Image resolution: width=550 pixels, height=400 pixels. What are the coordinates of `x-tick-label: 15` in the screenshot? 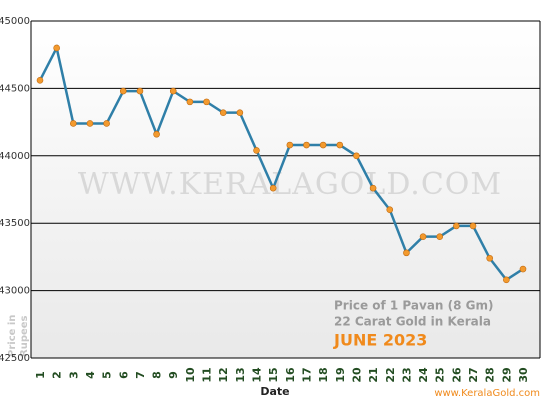 It's located at (273, 374).